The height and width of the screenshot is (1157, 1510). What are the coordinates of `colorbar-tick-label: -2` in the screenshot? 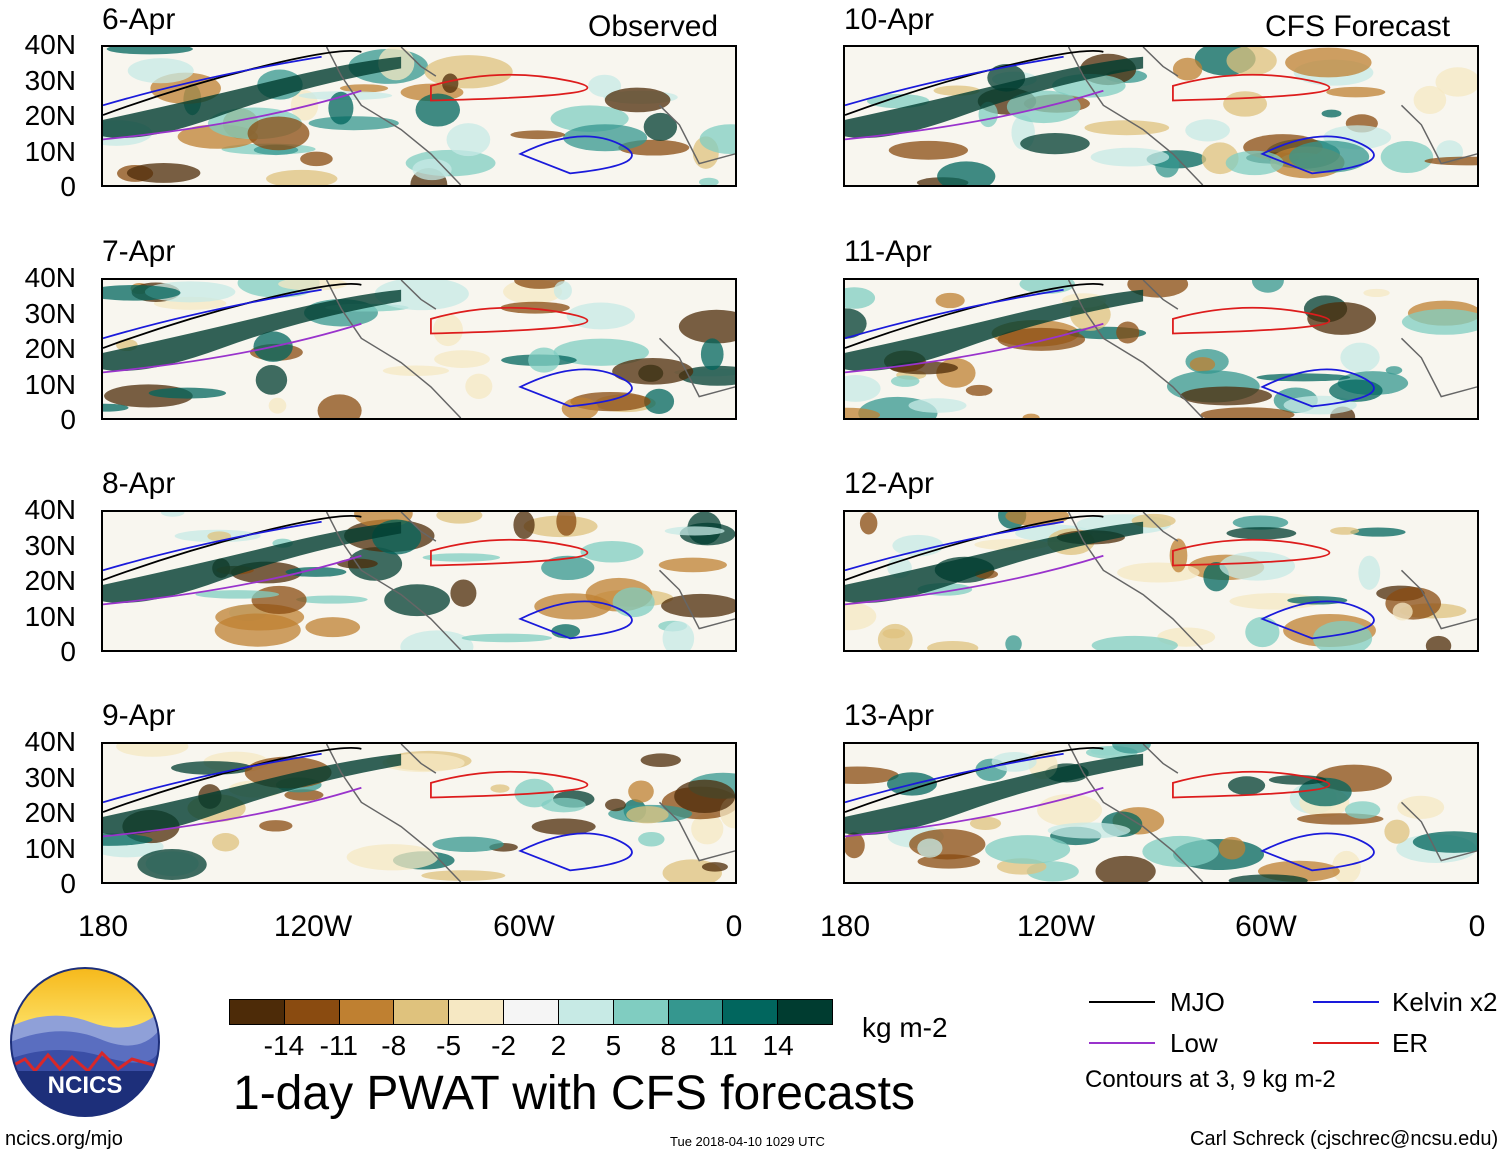 It's located at (503, 1045).